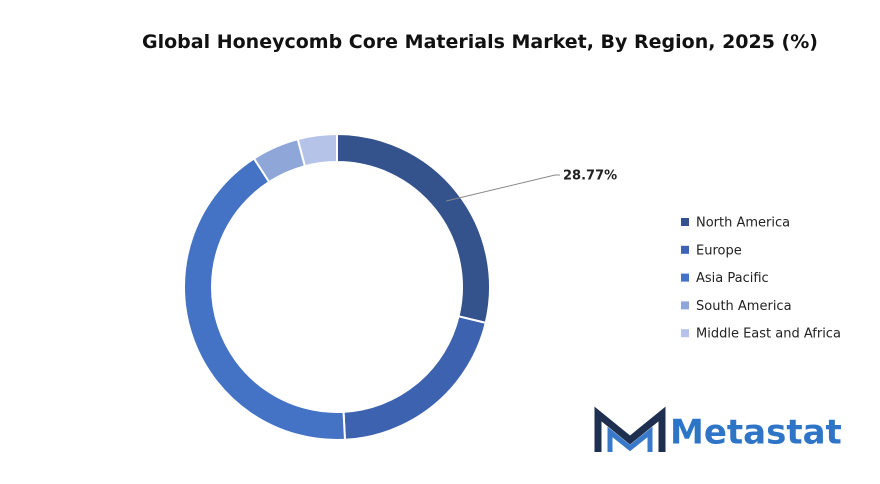 This screenshot has width=880, height=484. Describe the element at coordinates (630, 429) in the screenshot. I see `logo-icon` at that location.